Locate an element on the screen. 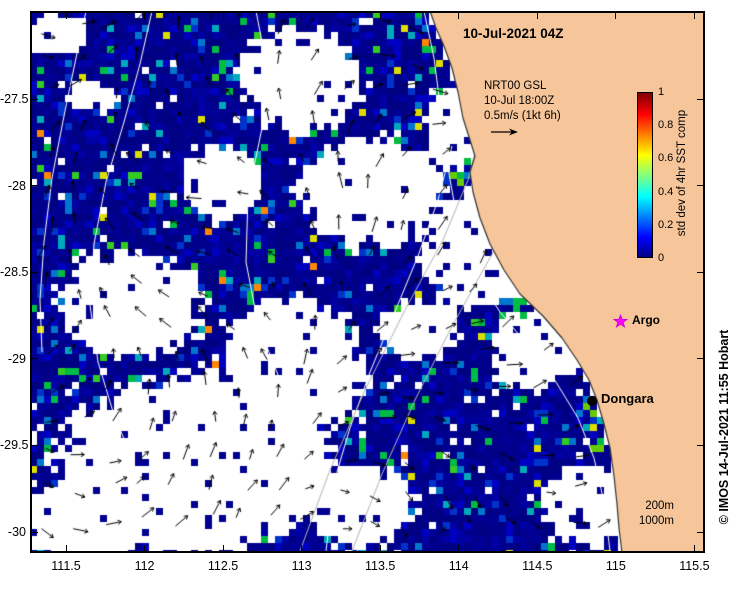 The image size is (739, 592). y-tick-label: -29.5 is located at coordinates (14, 445).